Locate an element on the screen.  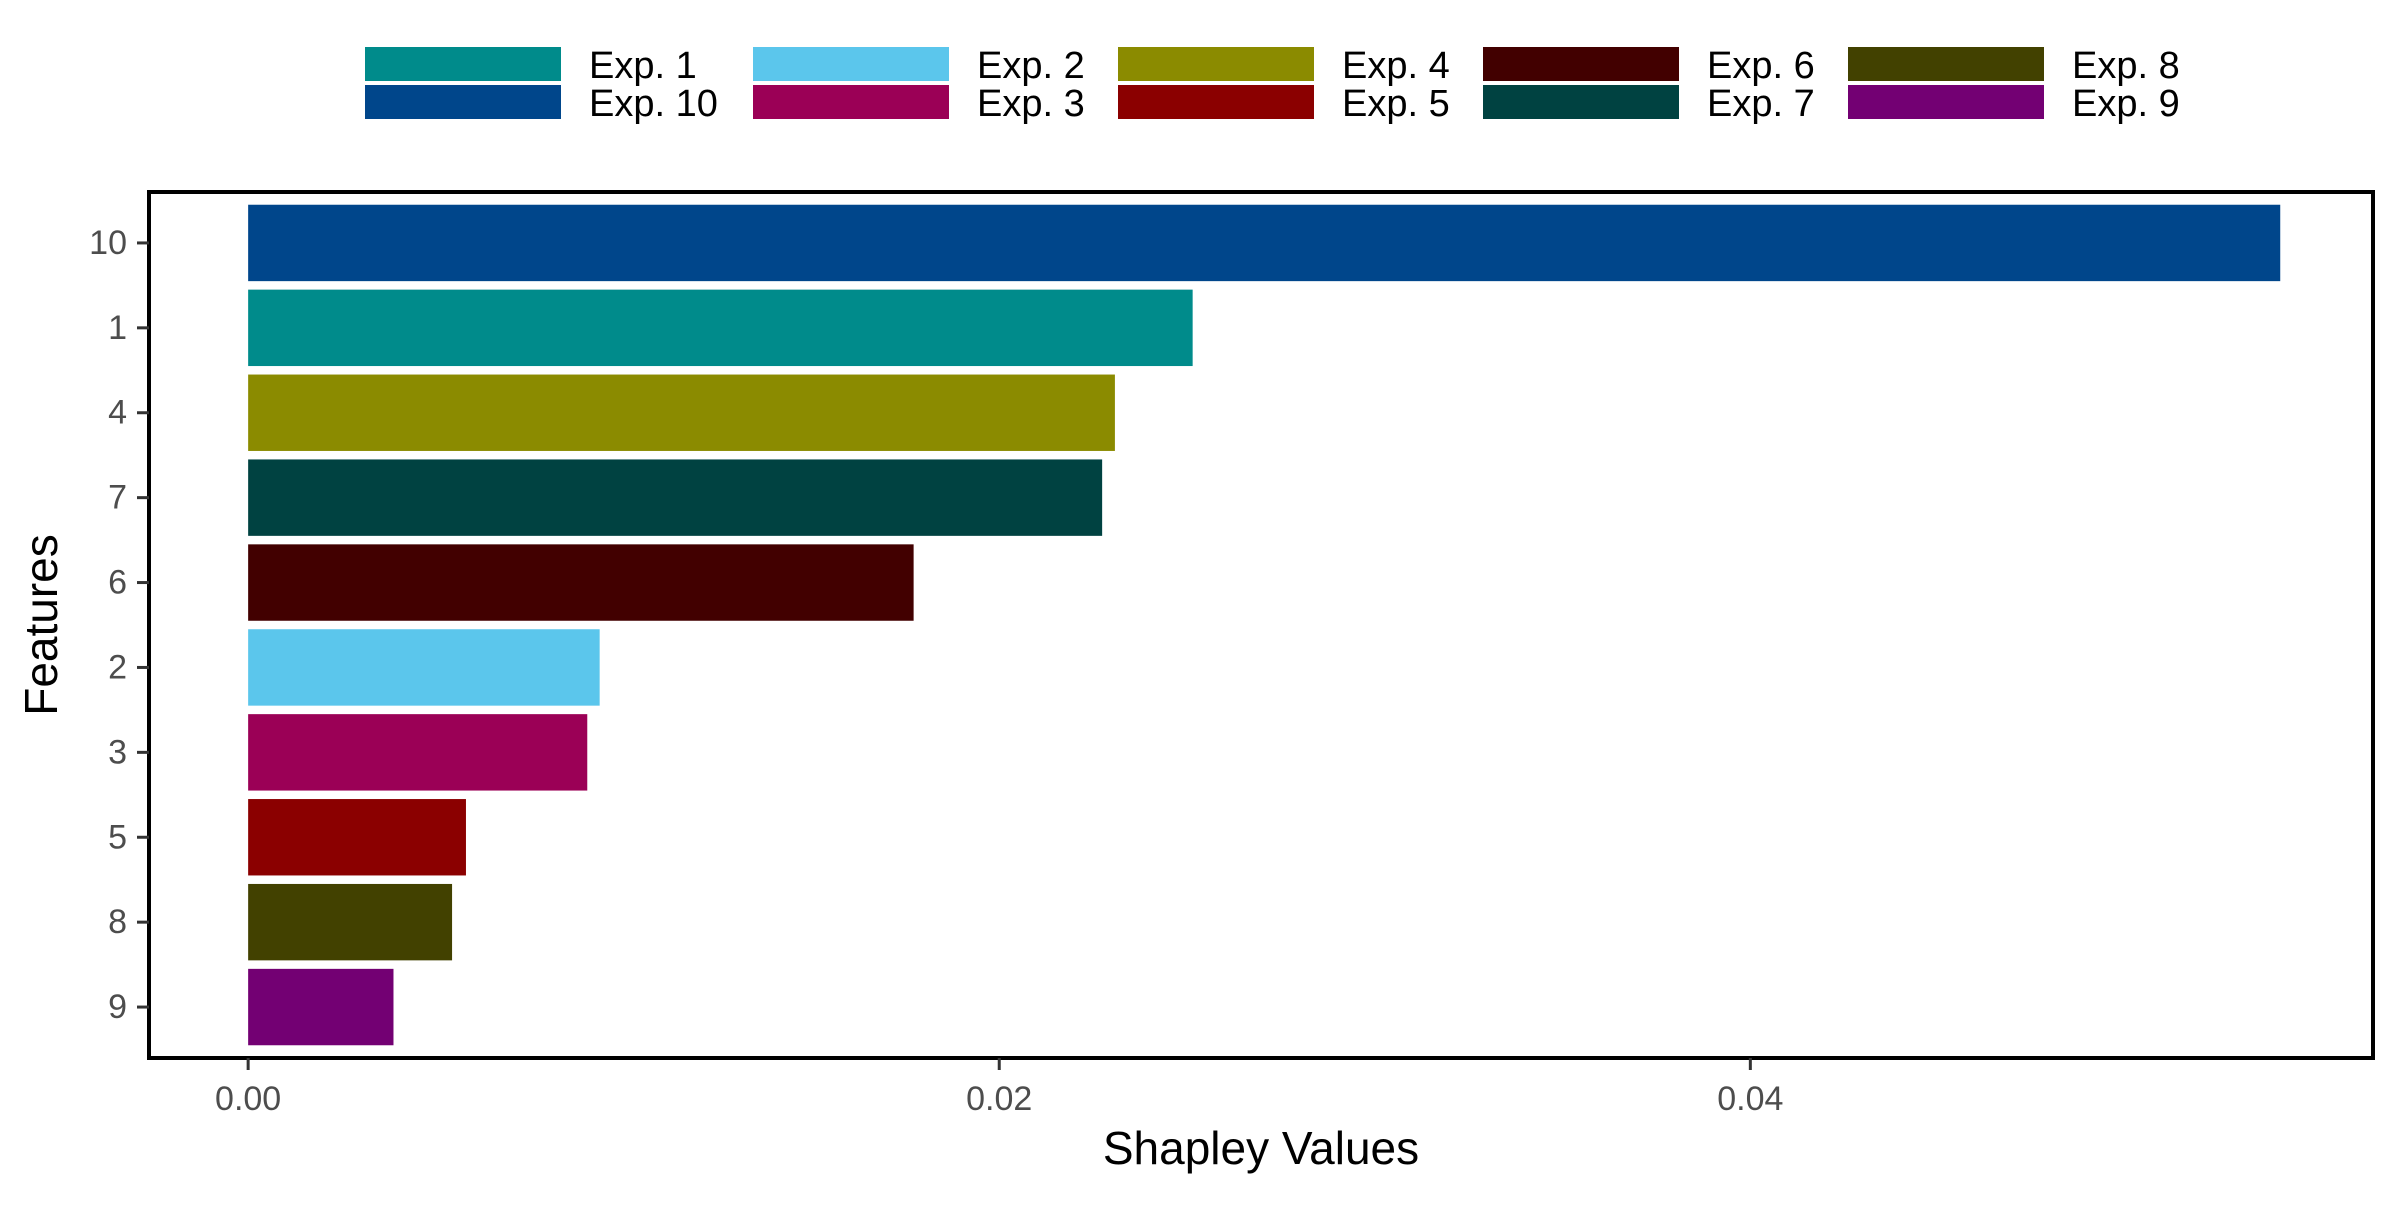
legend-label: Exp. 6 is located at coordinates (1761, 66).